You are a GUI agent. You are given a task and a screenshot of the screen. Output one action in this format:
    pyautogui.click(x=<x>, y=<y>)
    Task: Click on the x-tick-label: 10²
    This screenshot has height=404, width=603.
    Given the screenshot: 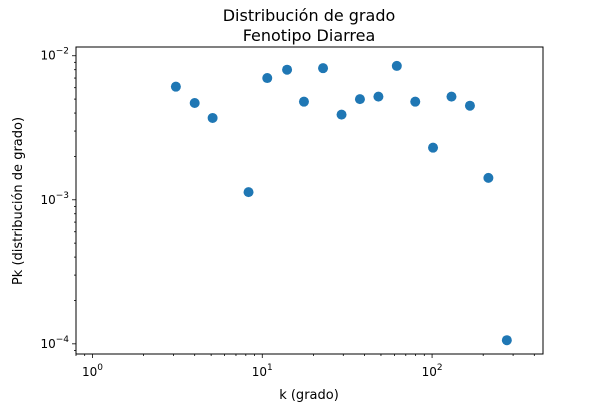 What is the action you would take?
    pyautogui.click(x=432, y=371)
    